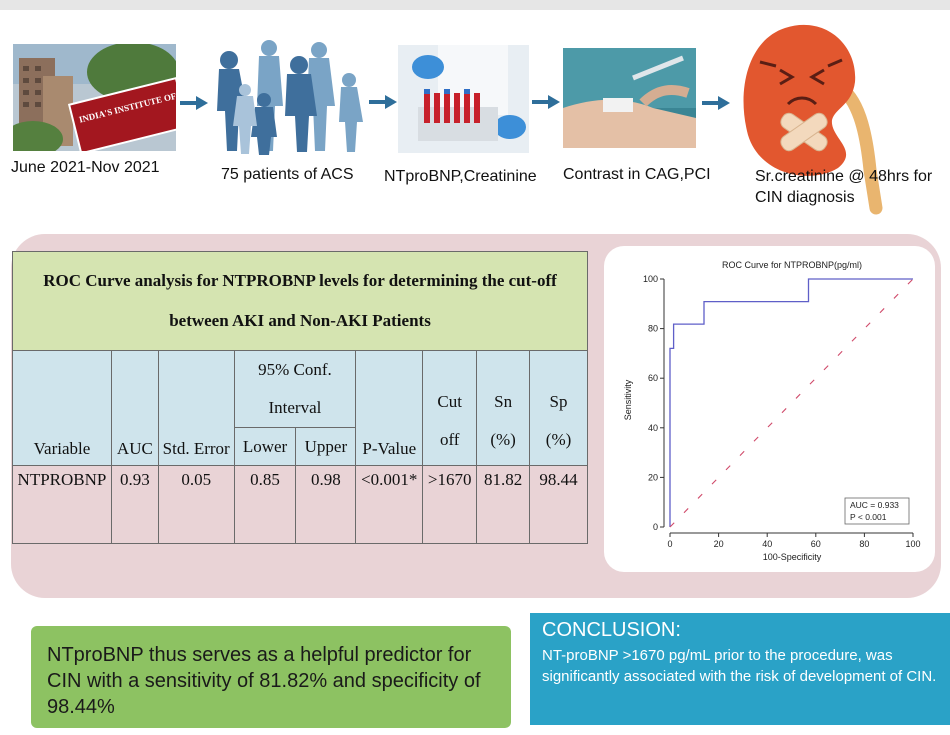 Image resolution: width=950 pixels, height=735 pixels. I want to click on y-tick-label: 100, so click(650, 279).